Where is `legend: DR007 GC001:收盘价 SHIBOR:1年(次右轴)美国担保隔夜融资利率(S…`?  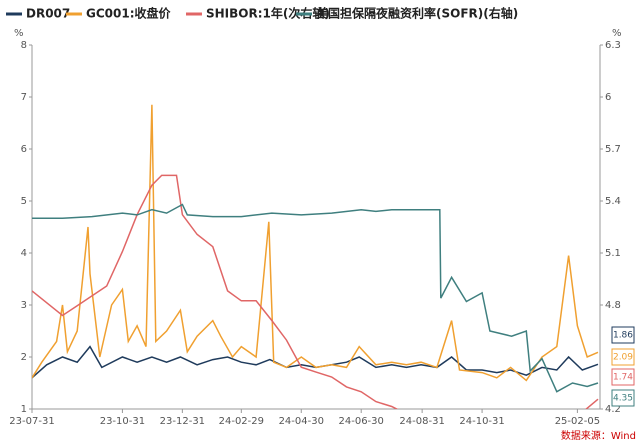
legend: DR007 GC001:收盘价 SHIBOR:1年(次右轴)美国担保隔夜融资利率(S… is located at coordinates (262, 13).